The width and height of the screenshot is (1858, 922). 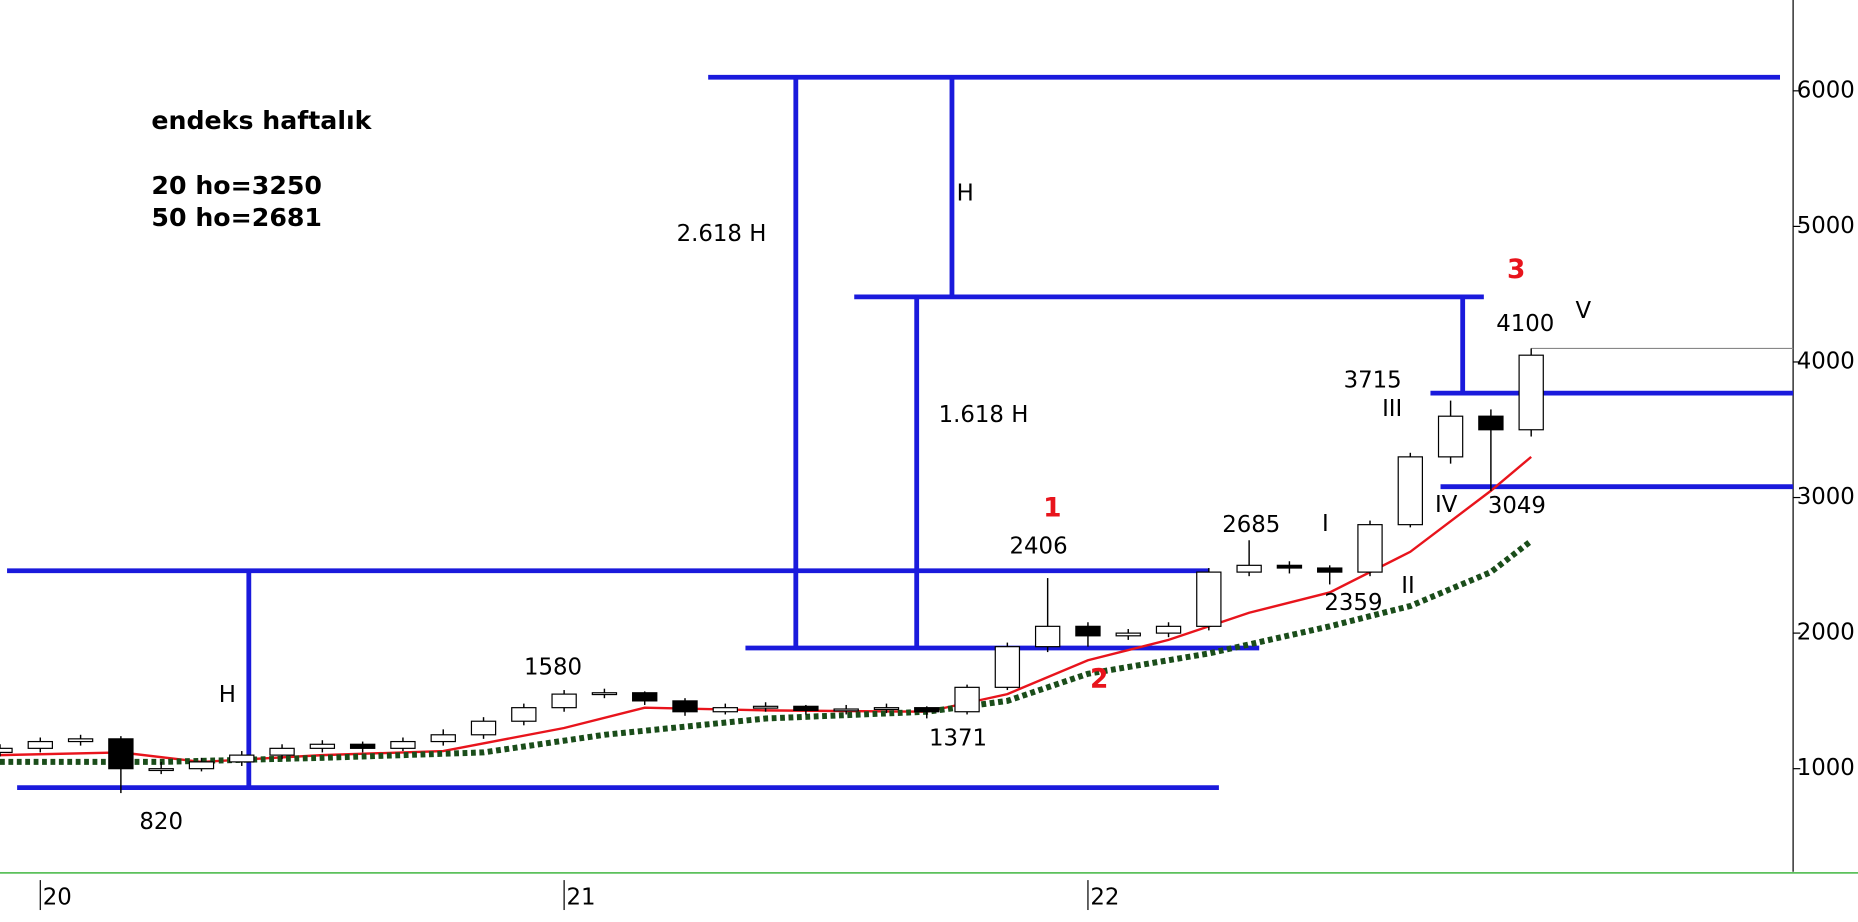 What do you see at coordinates (1353, 603) in the screenshot?
I see `annotation: 2359` at bounding box center [1353, 603].